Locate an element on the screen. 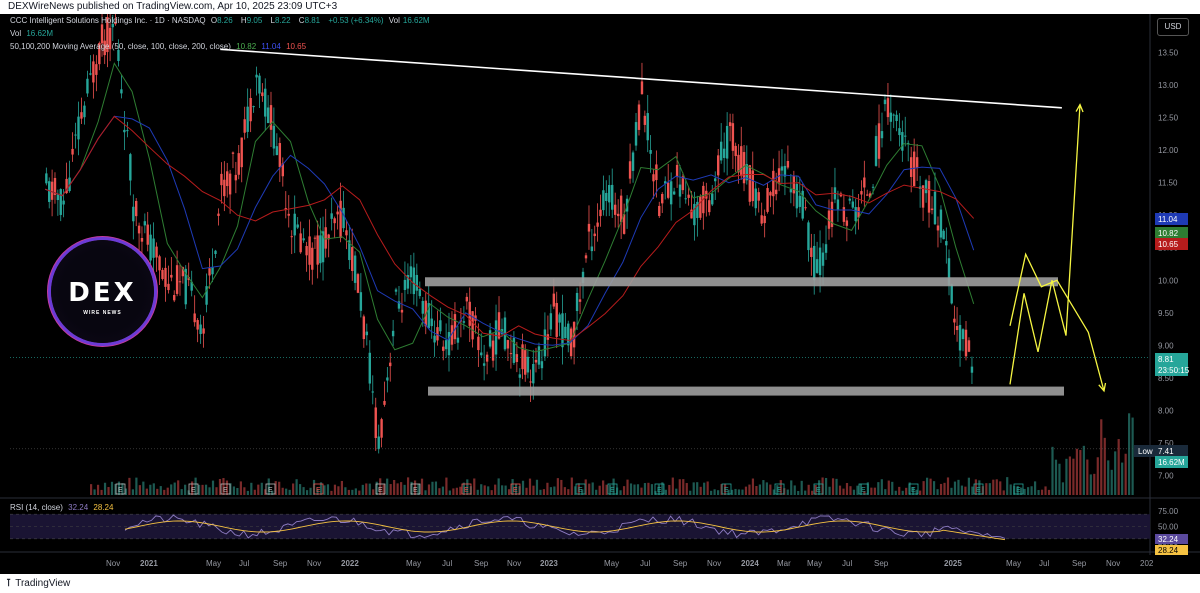 The width and height of the screenshot is (1200, 593). rsi-value-tag-text: 32.24 is located at coordinates (1168, 539).